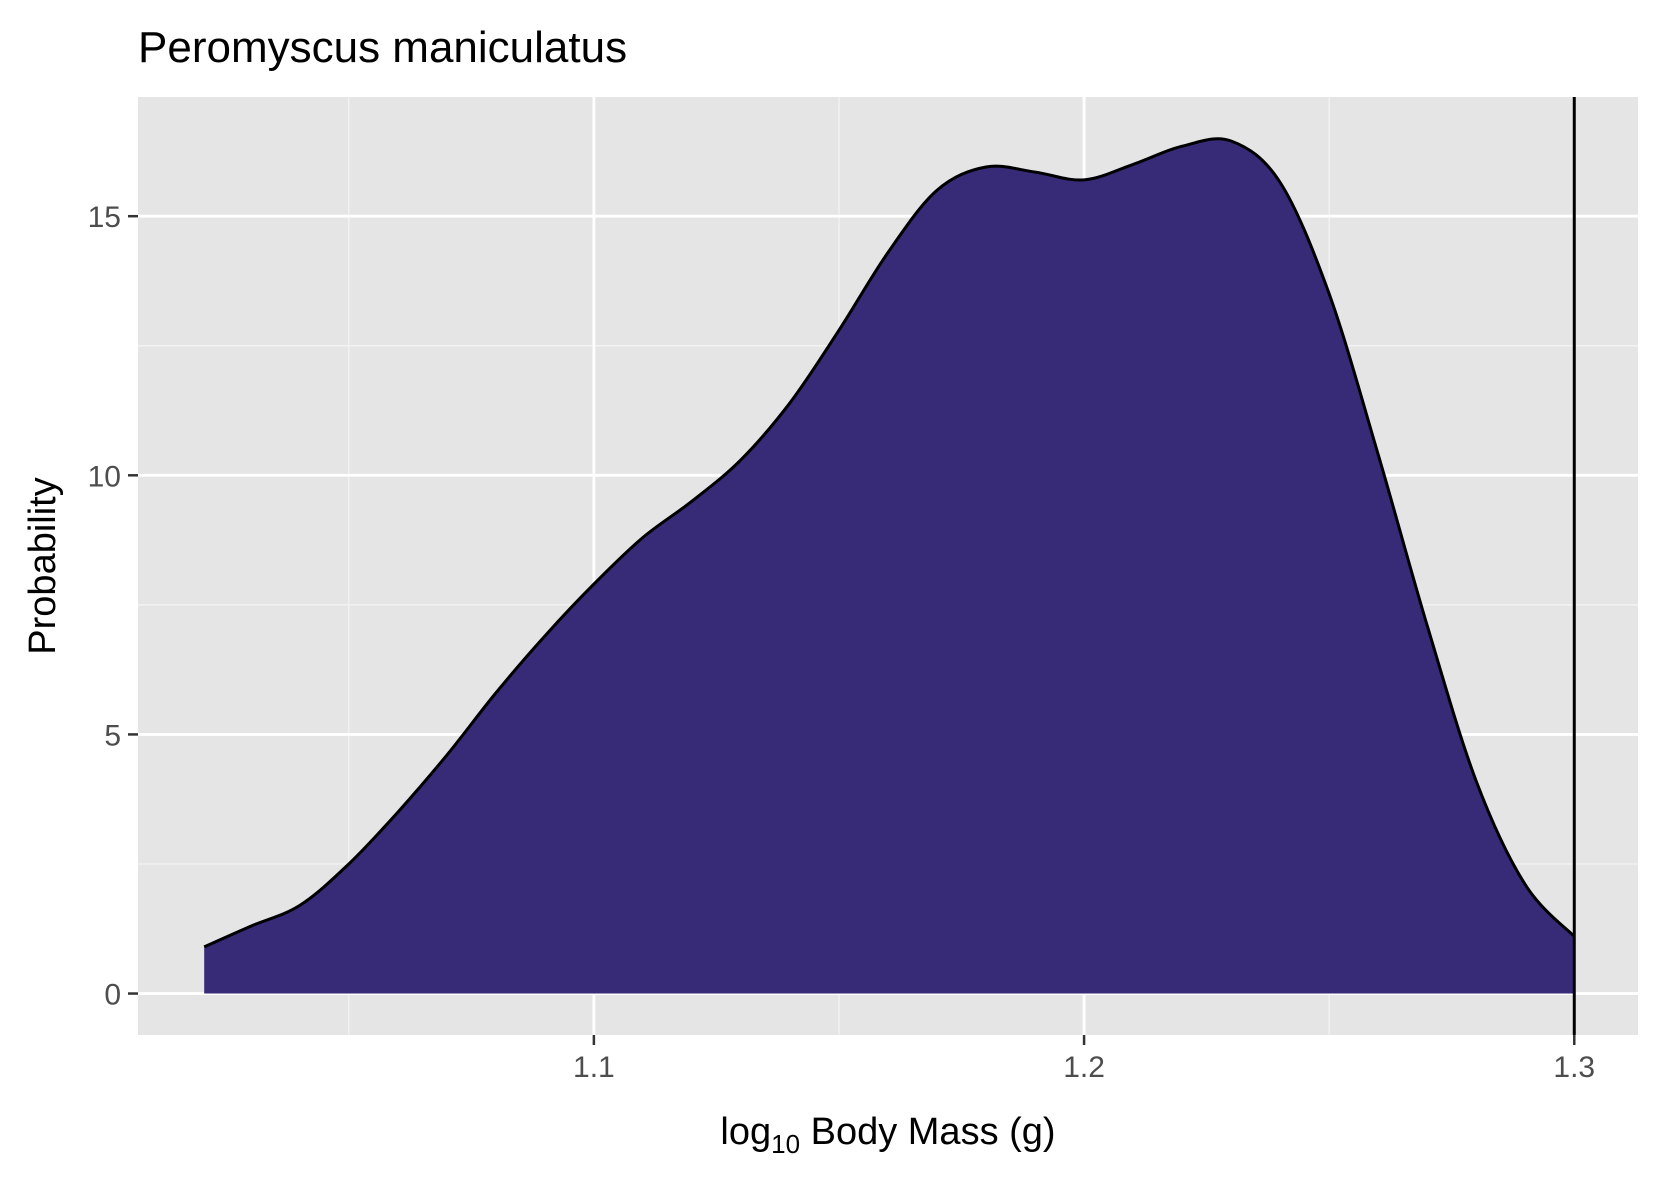 This screenshot has width=1653, height=1181. What do you see at coordinates (382, 47) in the screenshot?
I see `chart-title: Peromyscus maniculatus` at bounding box center [382, 47].